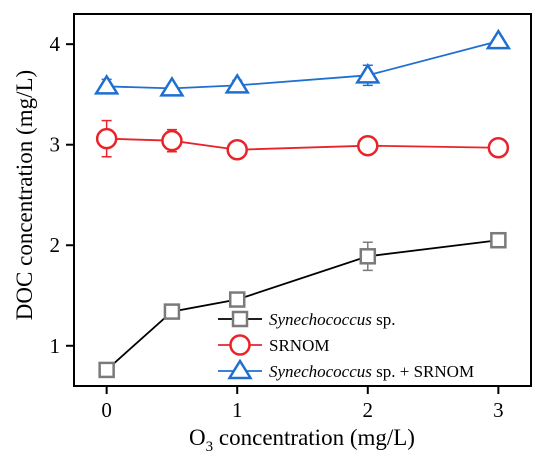 The width and height of the screenshot is (550, 456). I want to click on legend-marker-srnom, so click(240, 345).